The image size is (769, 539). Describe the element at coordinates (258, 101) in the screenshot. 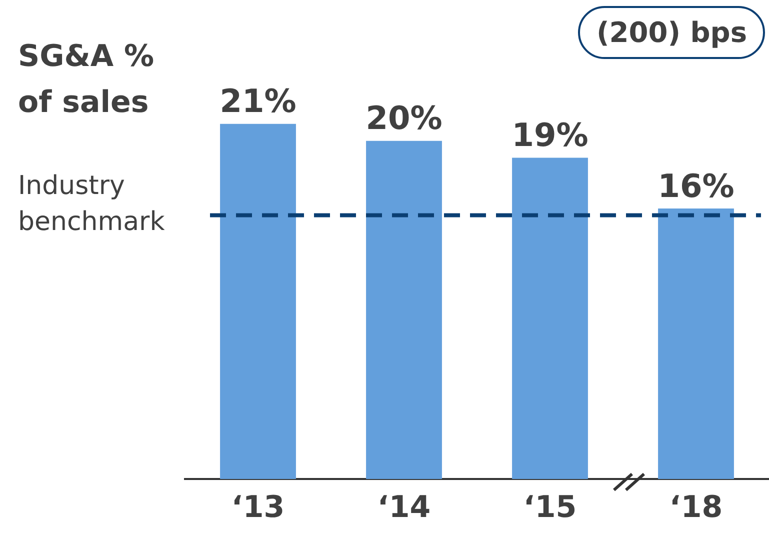

I see `data-label: 21%` at that location.